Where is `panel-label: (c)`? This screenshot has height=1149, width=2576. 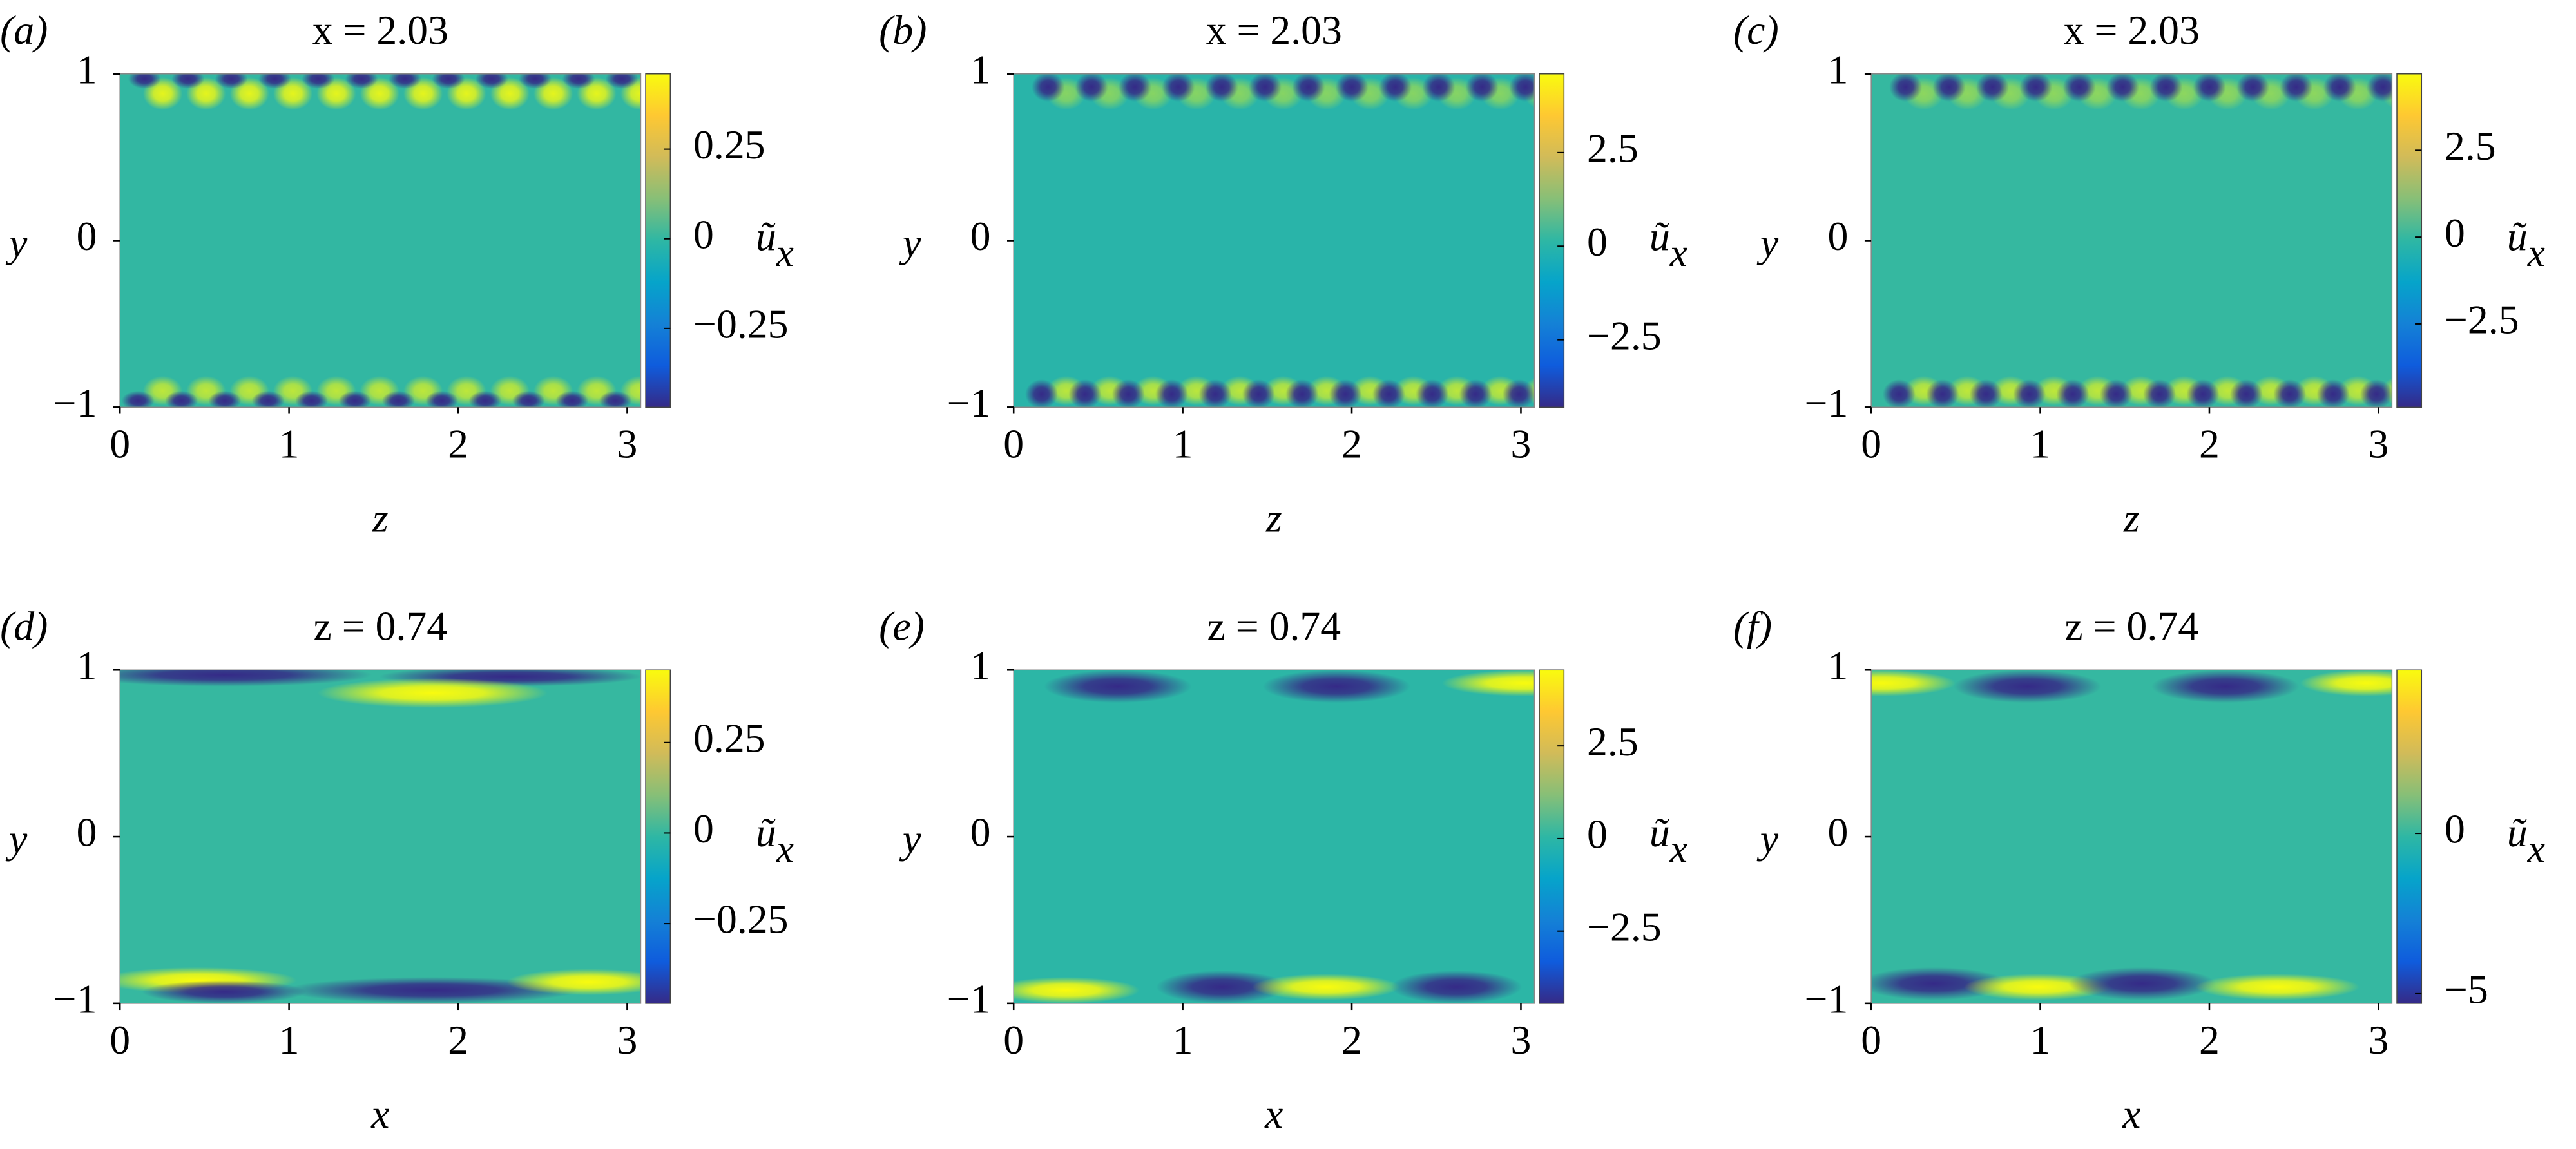
panel-label: (c) is located at coordinates (1756, 30).